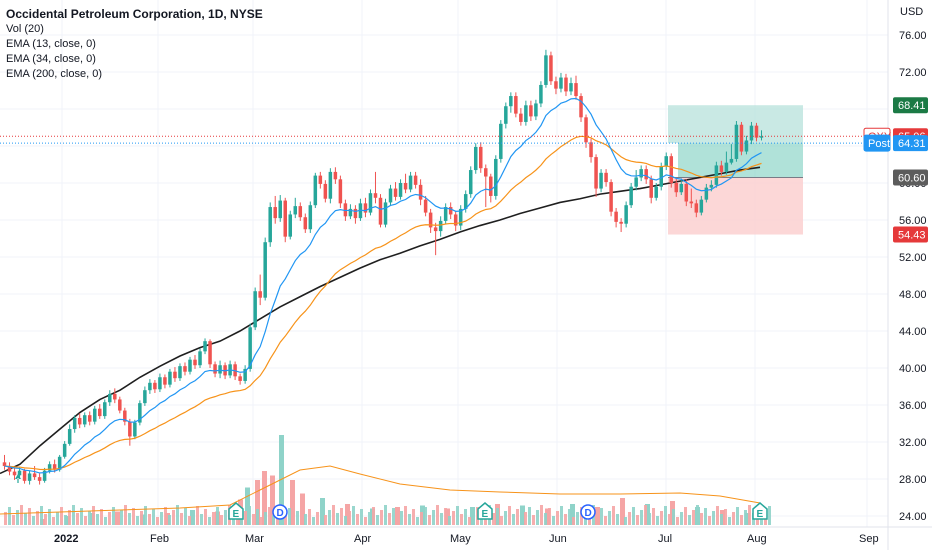  What do you see at coordinates (51, 44) in the screenshot?
I see `indicator-ema13: EMA (13, close, 0)` at bounding box center [51, 44].